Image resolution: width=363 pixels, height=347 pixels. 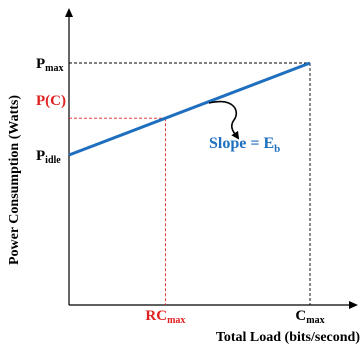 What do you see at coordinates (51, 101) in the screenshot?
I see `y-tick-label: P(C)` at bounding box center [51, 101].